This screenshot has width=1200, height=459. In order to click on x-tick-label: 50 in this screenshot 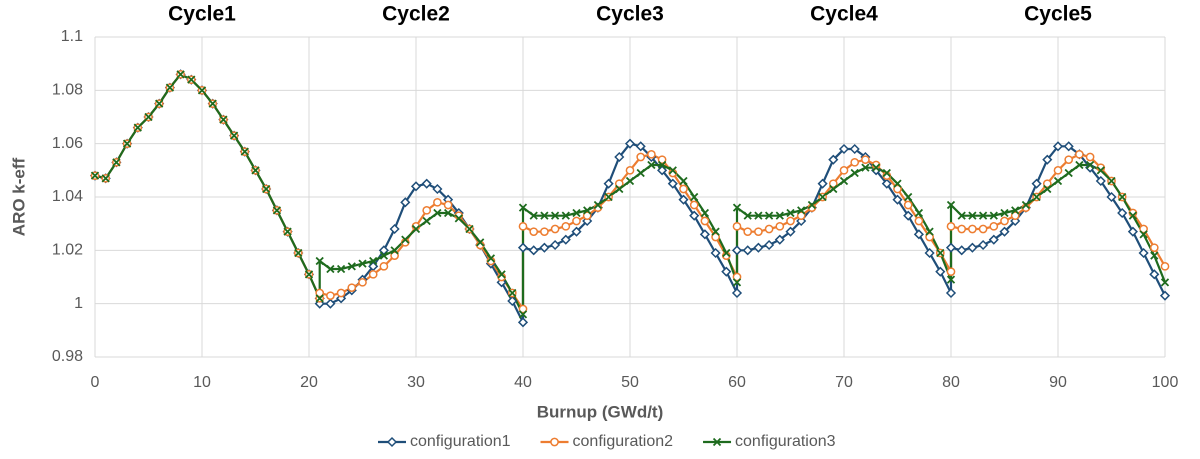, I will do `click(630, 382)`.